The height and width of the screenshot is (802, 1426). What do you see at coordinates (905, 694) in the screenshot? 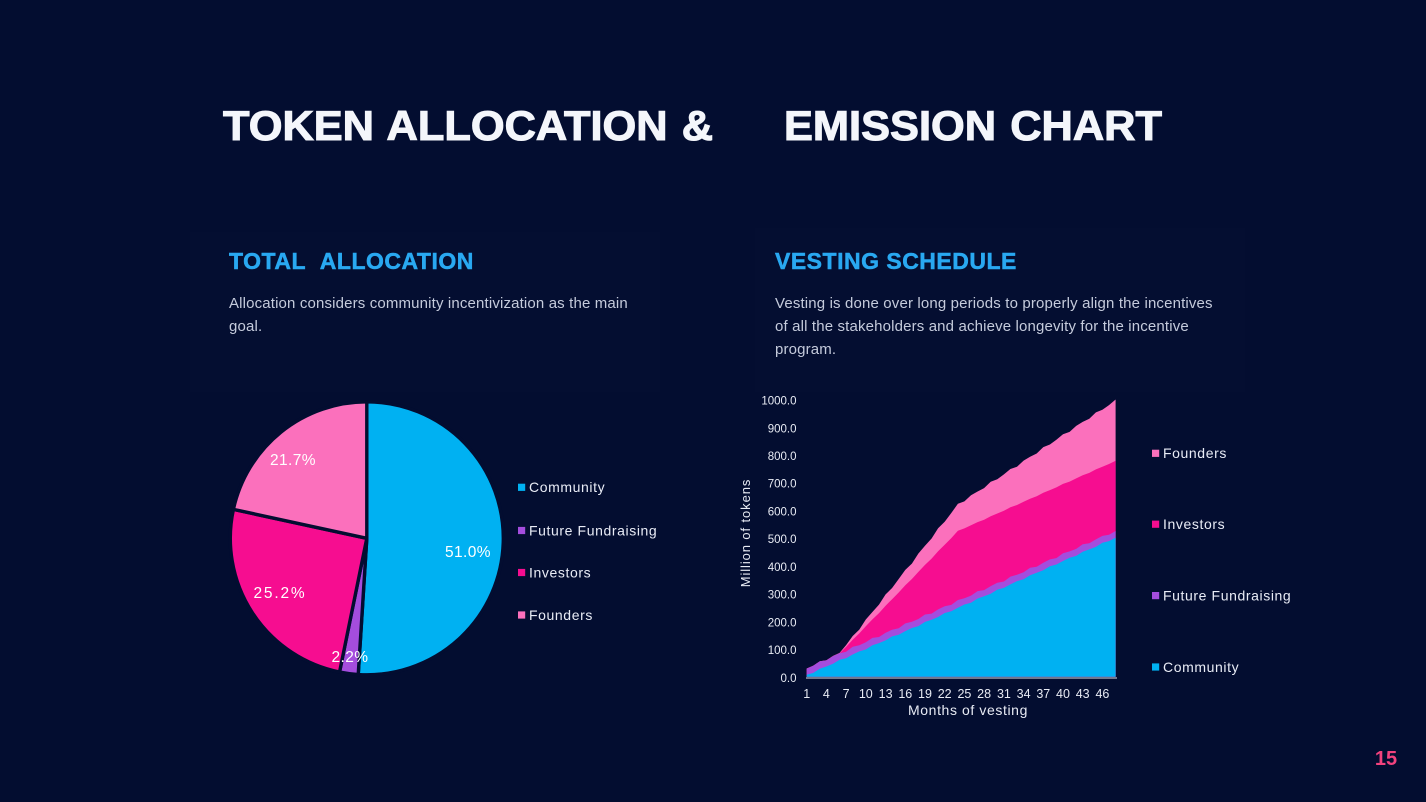
I see `svg-text: 16` at bounding box center [905, 694].